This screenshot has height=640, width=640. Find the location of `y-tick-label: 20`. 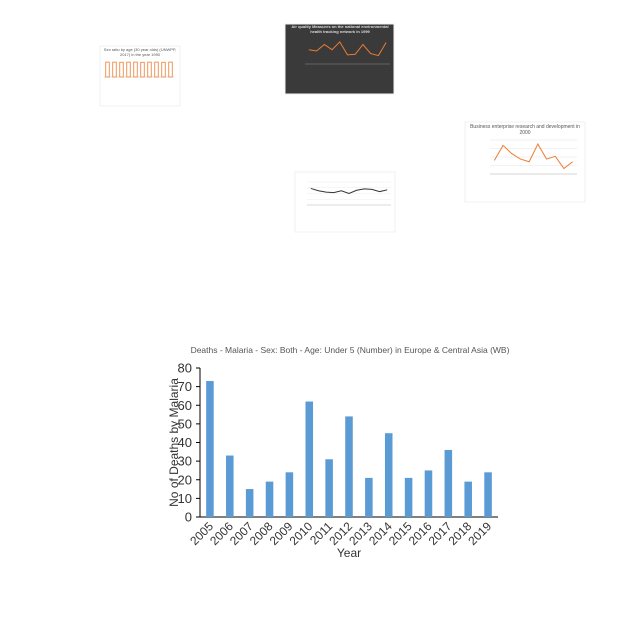

y-tick-label: 20 is located at coordinates (185, 479).